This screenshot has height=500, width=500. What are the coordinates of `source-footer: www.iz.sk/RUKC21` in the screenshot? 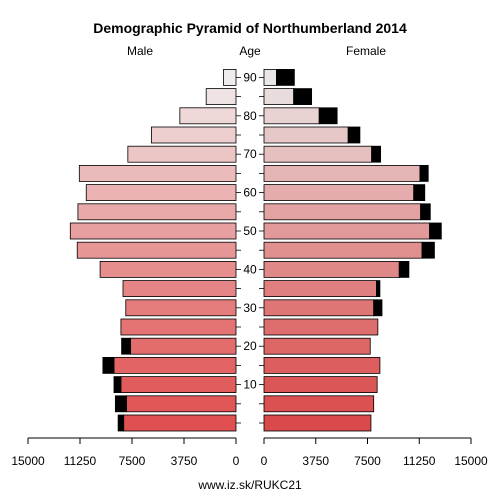 It's located at (249, 485).